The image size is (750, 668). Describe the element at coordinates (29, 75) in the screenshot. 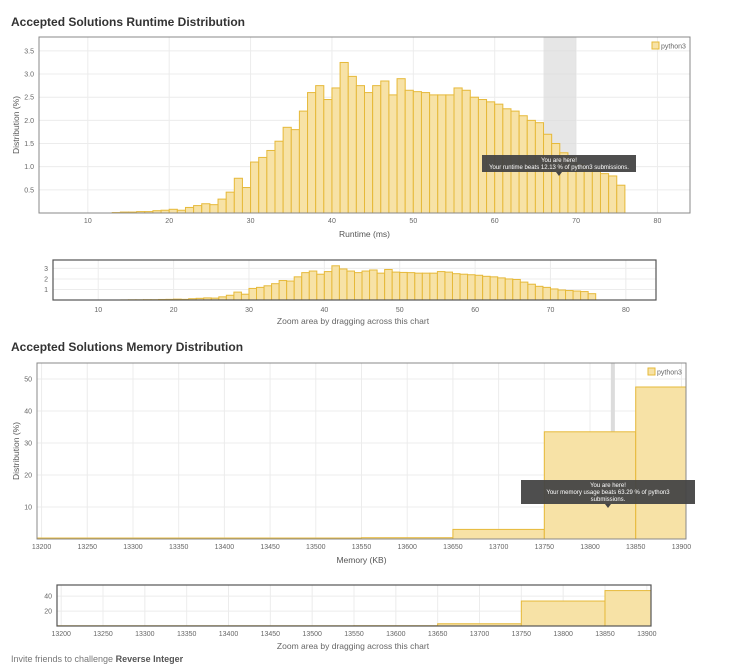

I see `y-tick-label: 3.0` at that location.